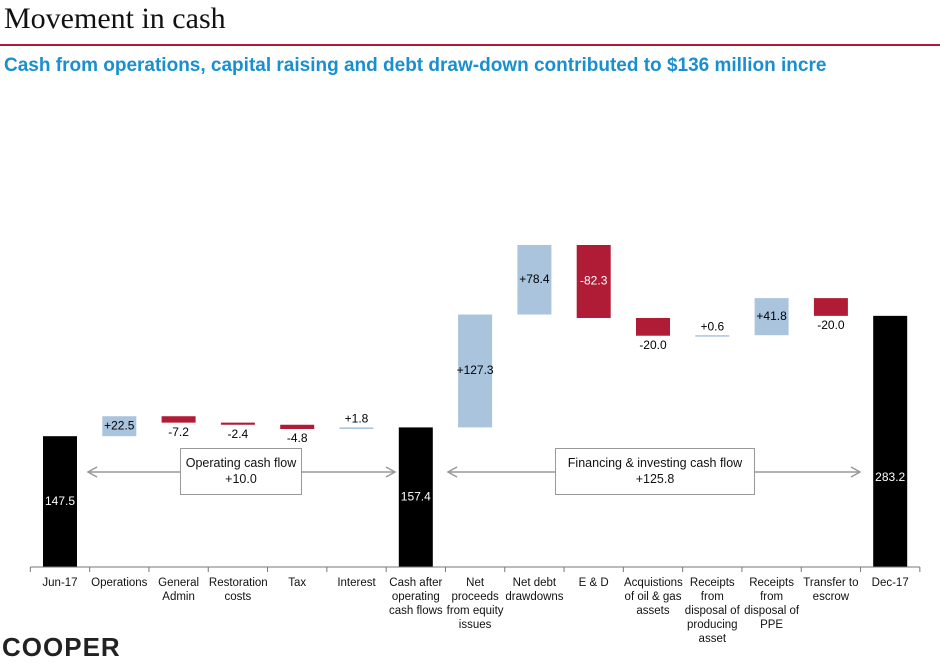  I want to click on x-tick-label: Net debt drawdowns, so click(534, 590).